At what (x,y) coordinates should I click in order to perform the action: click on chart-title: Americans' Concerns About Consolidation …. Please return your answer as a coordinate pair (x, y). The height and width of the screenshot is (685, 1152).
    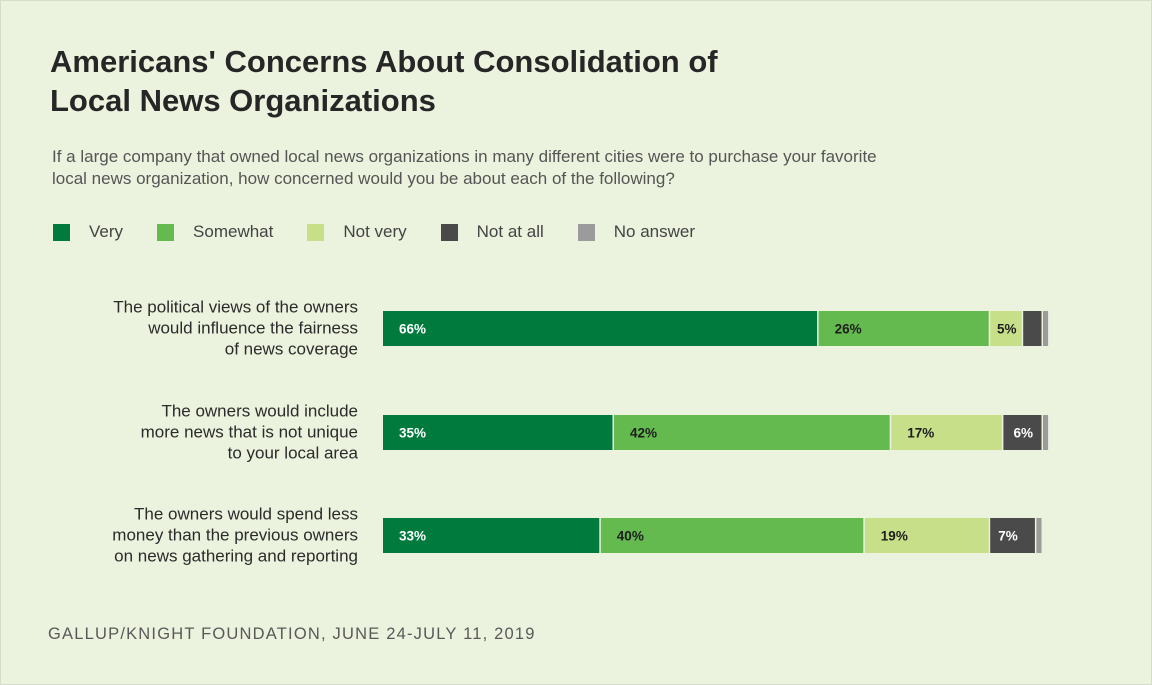
    Looking at the image, I should click on (384, 81).